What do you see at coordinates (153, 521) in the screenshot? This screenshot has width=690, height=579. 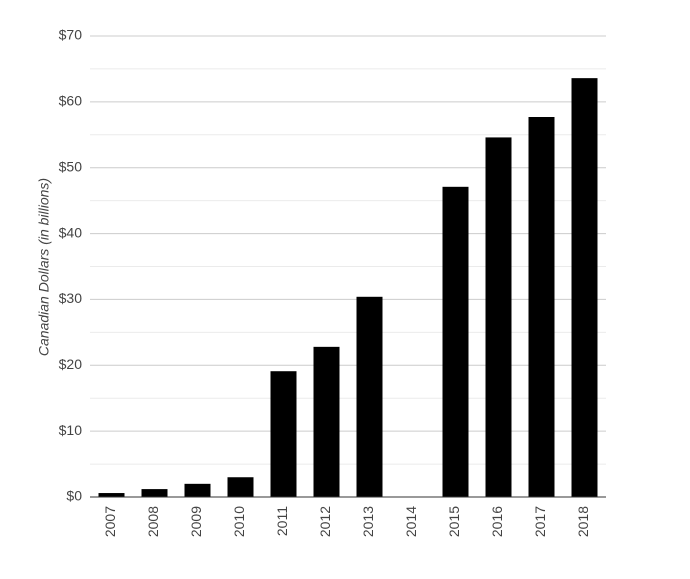 I see `x-tick-label: 2008` at bounding box center [153, 521].